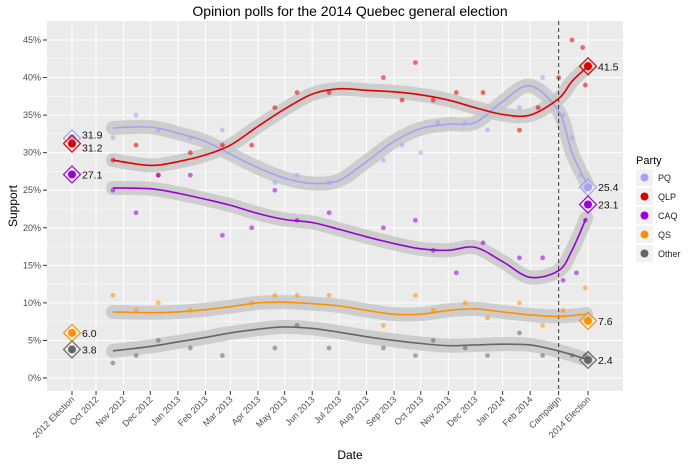 This screenshot has height=467, width=700. I want to click on qlp-trend-line, so click(349, 117).